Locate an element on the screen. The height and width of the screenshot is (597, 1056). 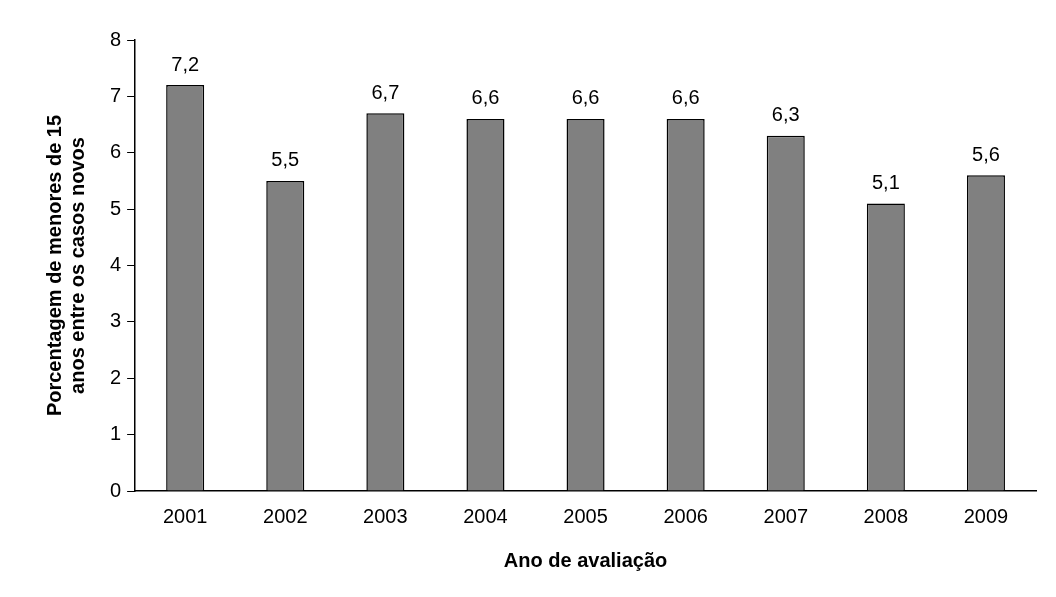
x-tick-label: 2003 is located at coordinates (385, 515).